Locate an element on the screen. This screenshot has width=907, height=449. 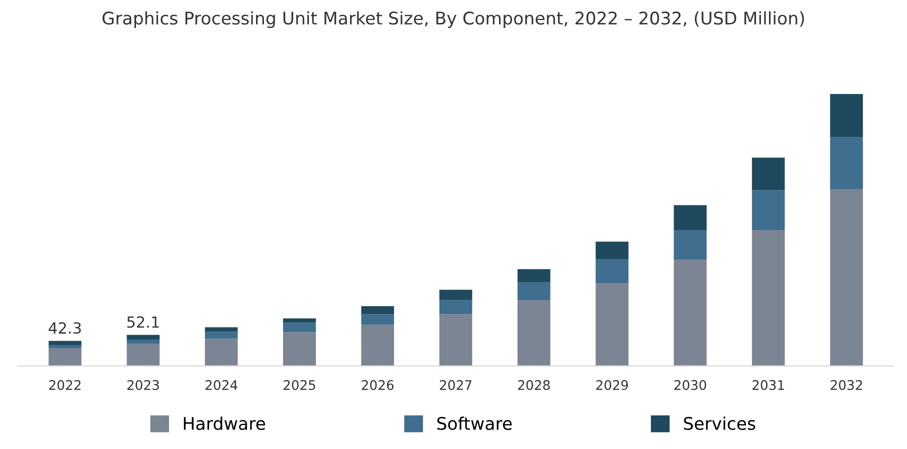
x-tick-label: 2023 is located at coordinates (143, 385).